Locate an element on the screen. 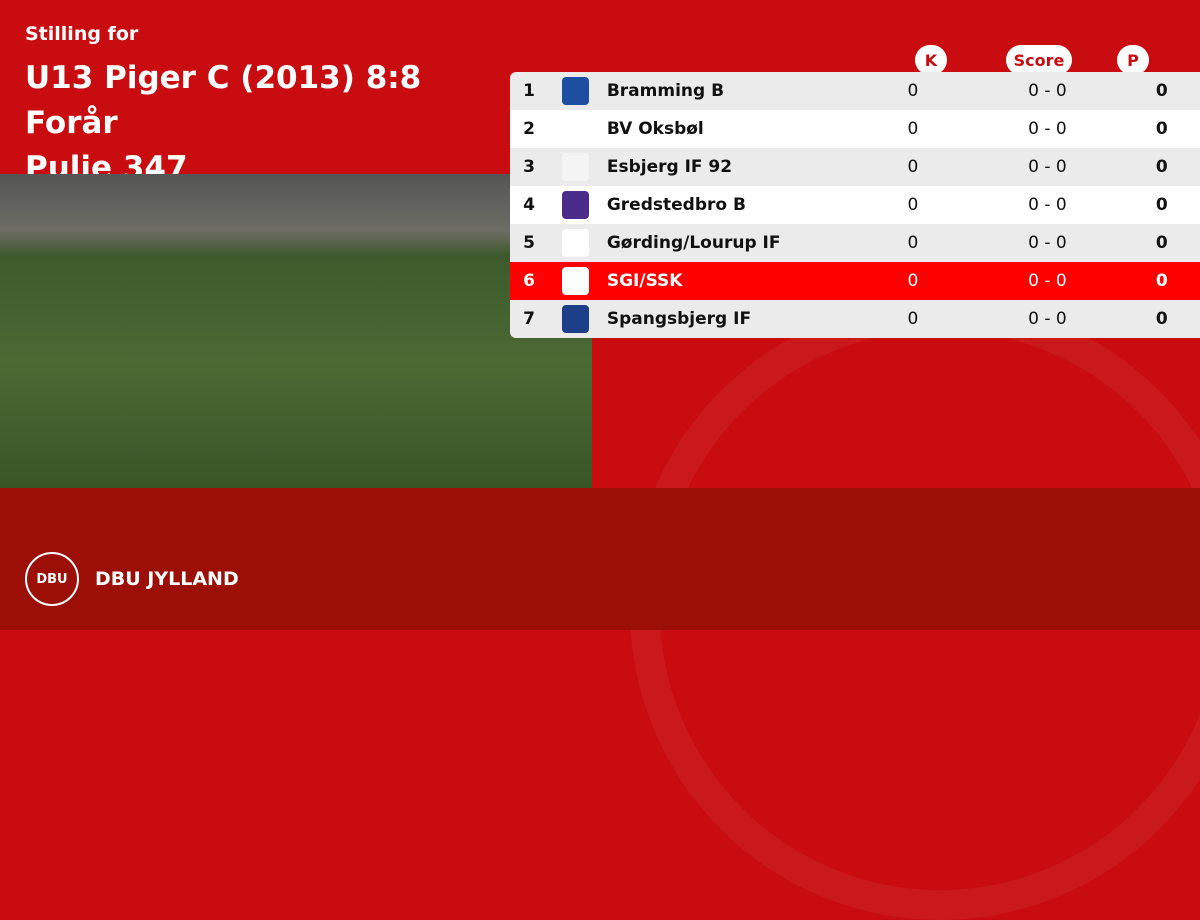 This screenshot has width=1200, height=920. title-line-1: U13 Piger C (2013) 8:8 Forår is located at coordinates (223, 100).